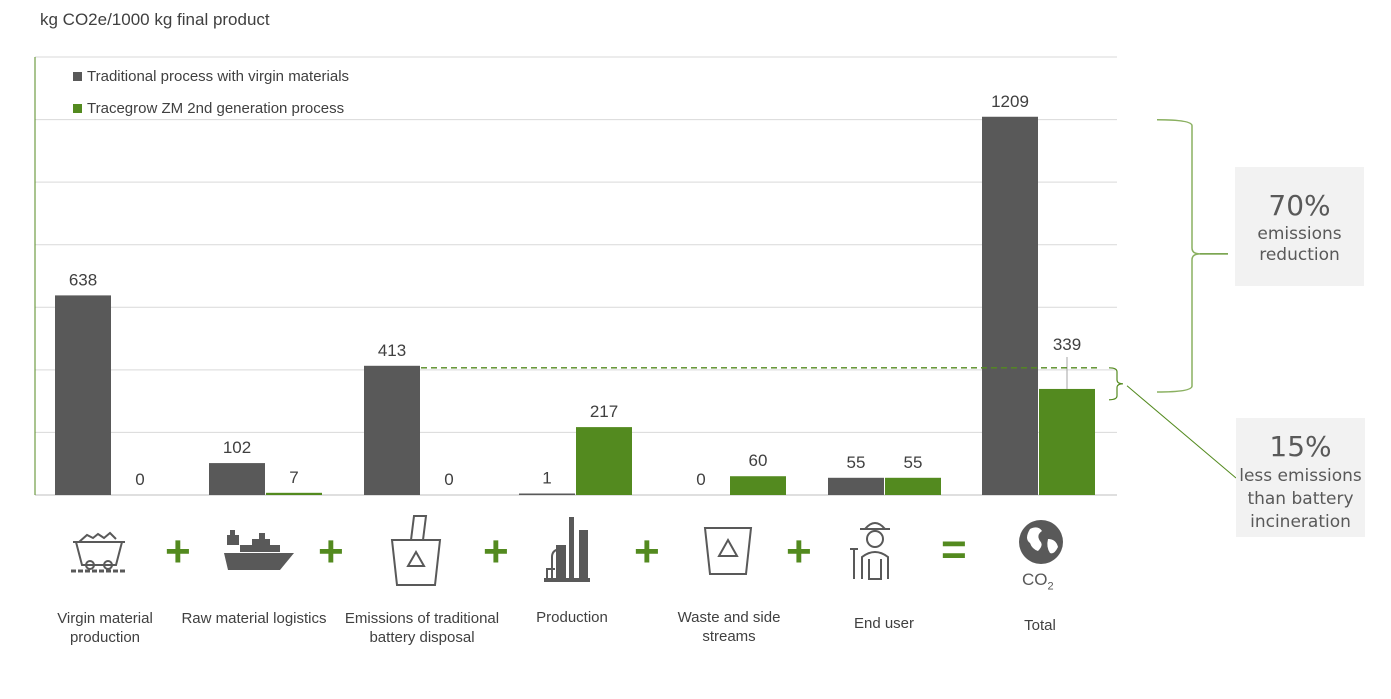 This screenshot has height=699, width=1391. What do you see at coordinates (1035, 579) in the screenshot?
I see `co2-text: CO` at bounding box center [1035, 579].